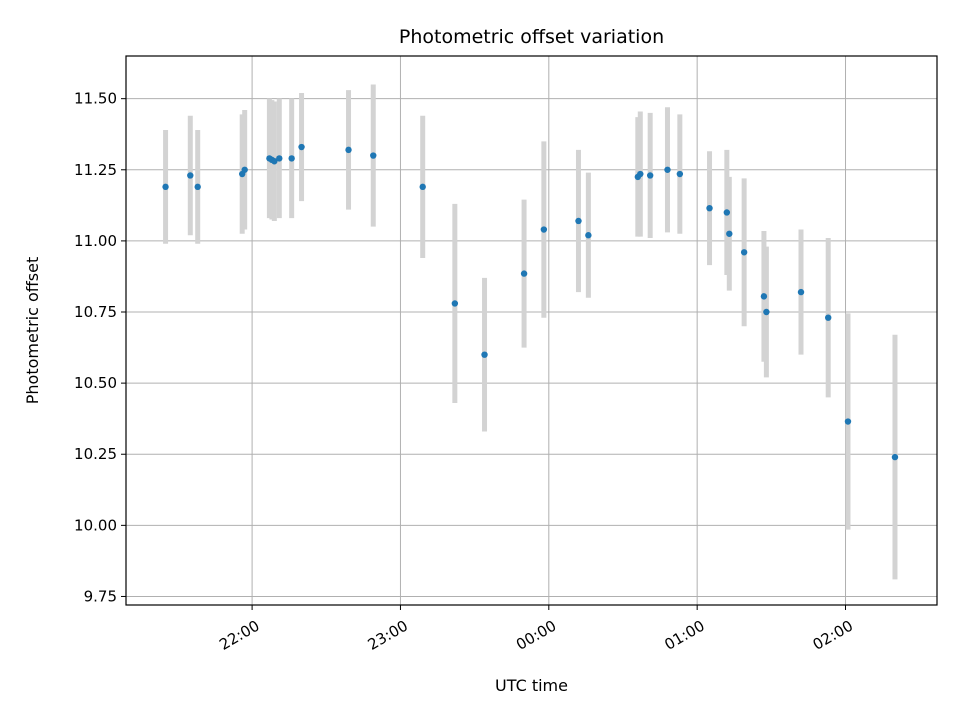 Image resolution: width=960 pixels, height=720 pixels. What do you see at coordinates (32, 331) in the screenshot?
I see `y-axis-label: Photometric offset` at bounding box center [32, 331].